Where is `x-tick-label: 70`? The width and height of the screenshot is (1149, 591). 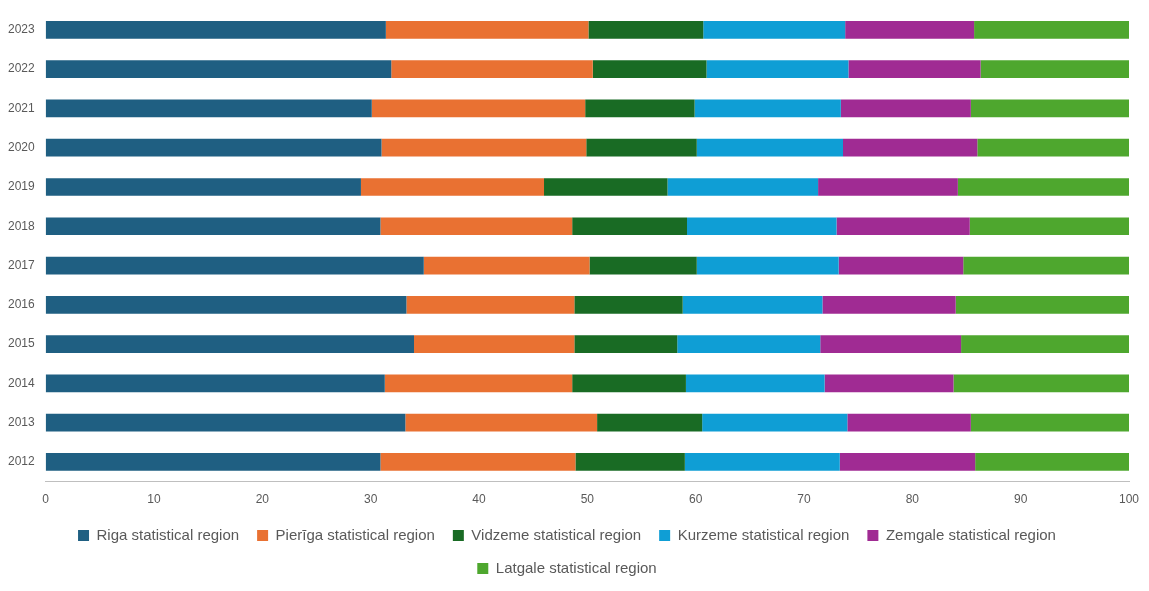
x-tick-label: 70 is located at coordinates (804, 499).